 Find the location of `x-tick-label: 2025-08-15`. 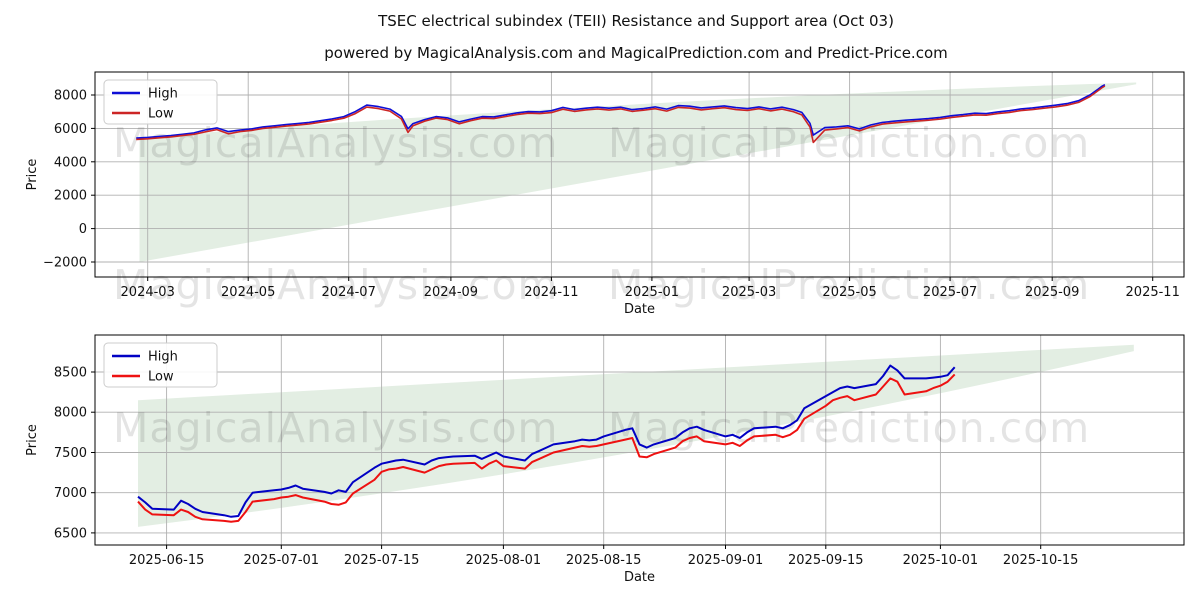

x-tick-label: 2025-08-15 is located at coordinates (604, 560).